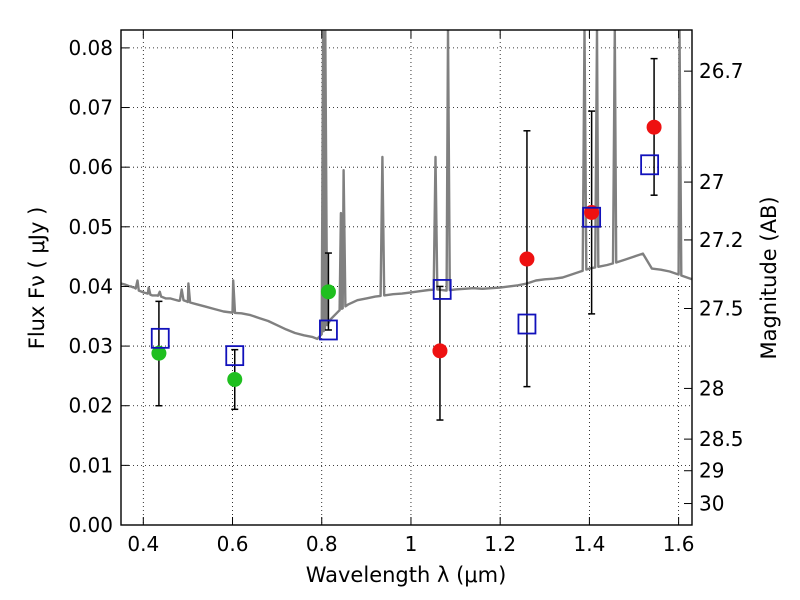 This screenshot has height=600, width=800. What do you see at coordinates (233, 544) in the screenshot?
I see `x-tick-label: 0.6` at bounding box center [233, 544].